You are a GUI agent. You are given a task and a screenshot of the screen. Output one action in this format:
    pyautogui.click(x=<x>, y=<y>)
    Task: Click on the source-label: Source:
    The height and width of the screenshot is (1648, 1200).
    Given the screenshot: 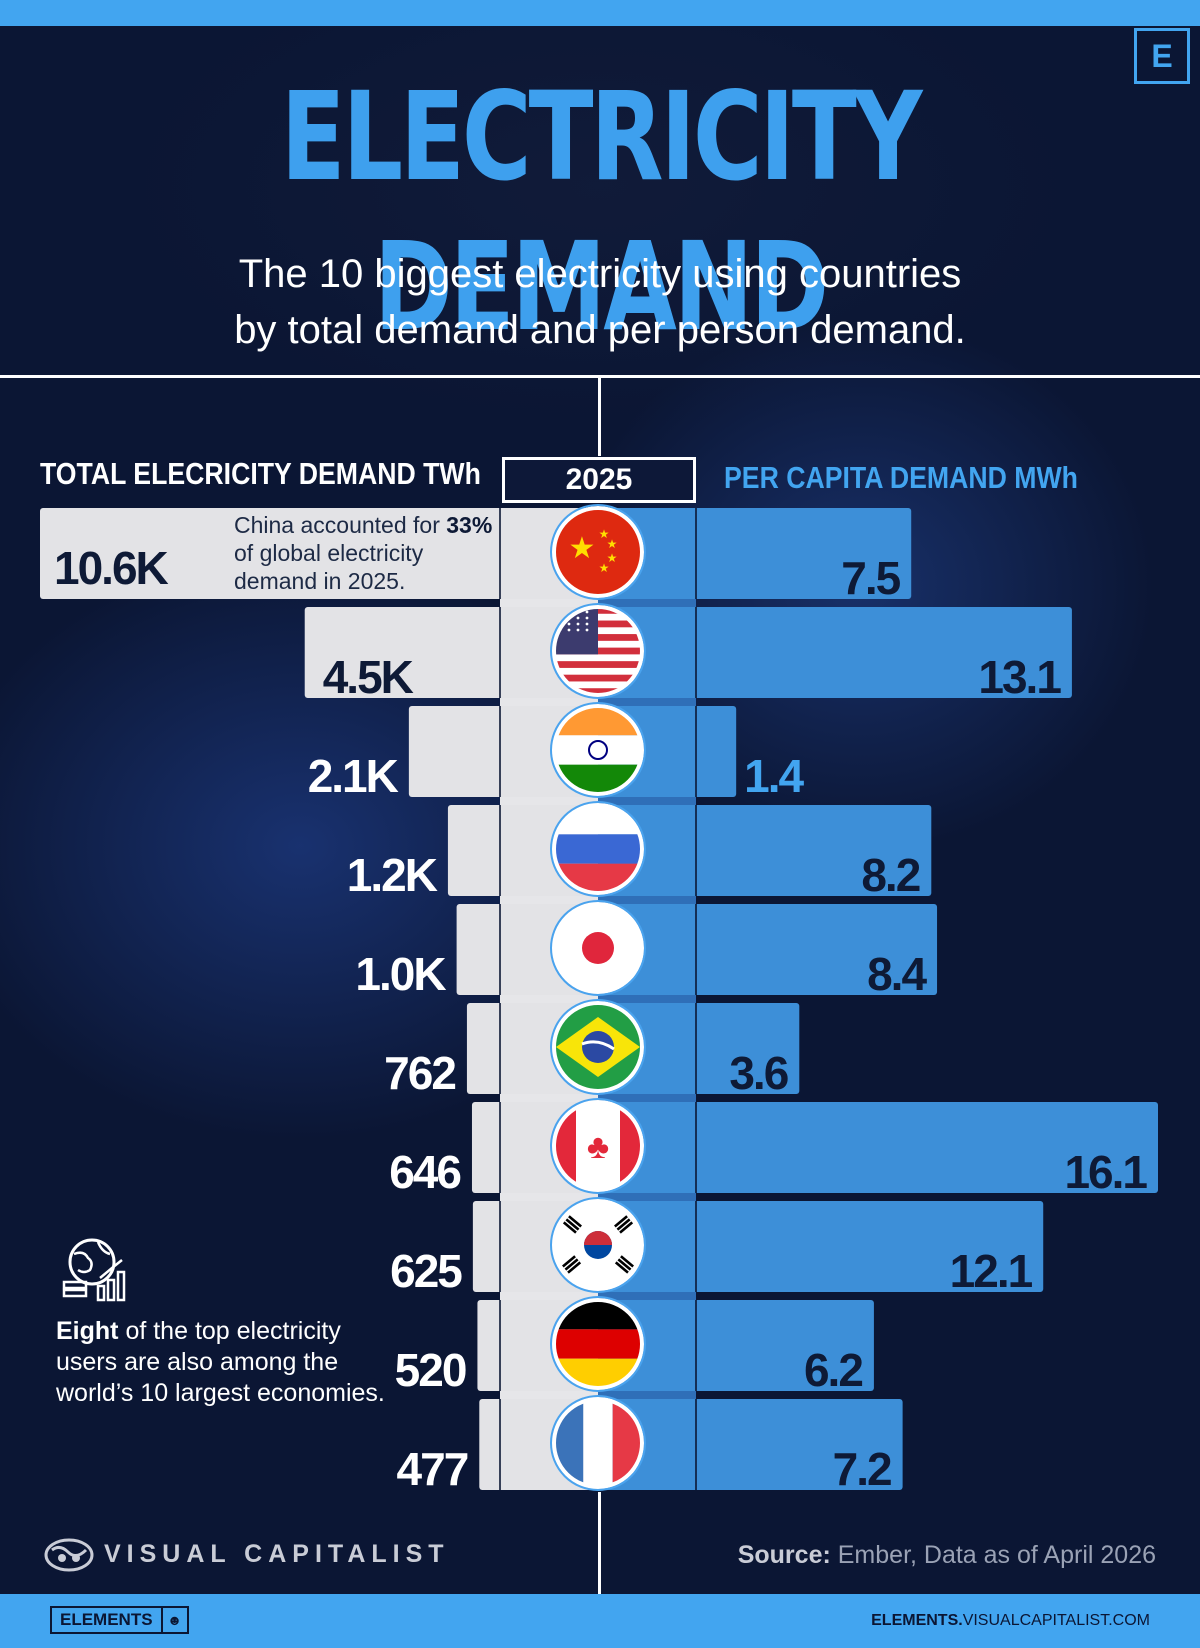 What is the action you would take?
    pyautogui.click(x=784, y=1555)
    